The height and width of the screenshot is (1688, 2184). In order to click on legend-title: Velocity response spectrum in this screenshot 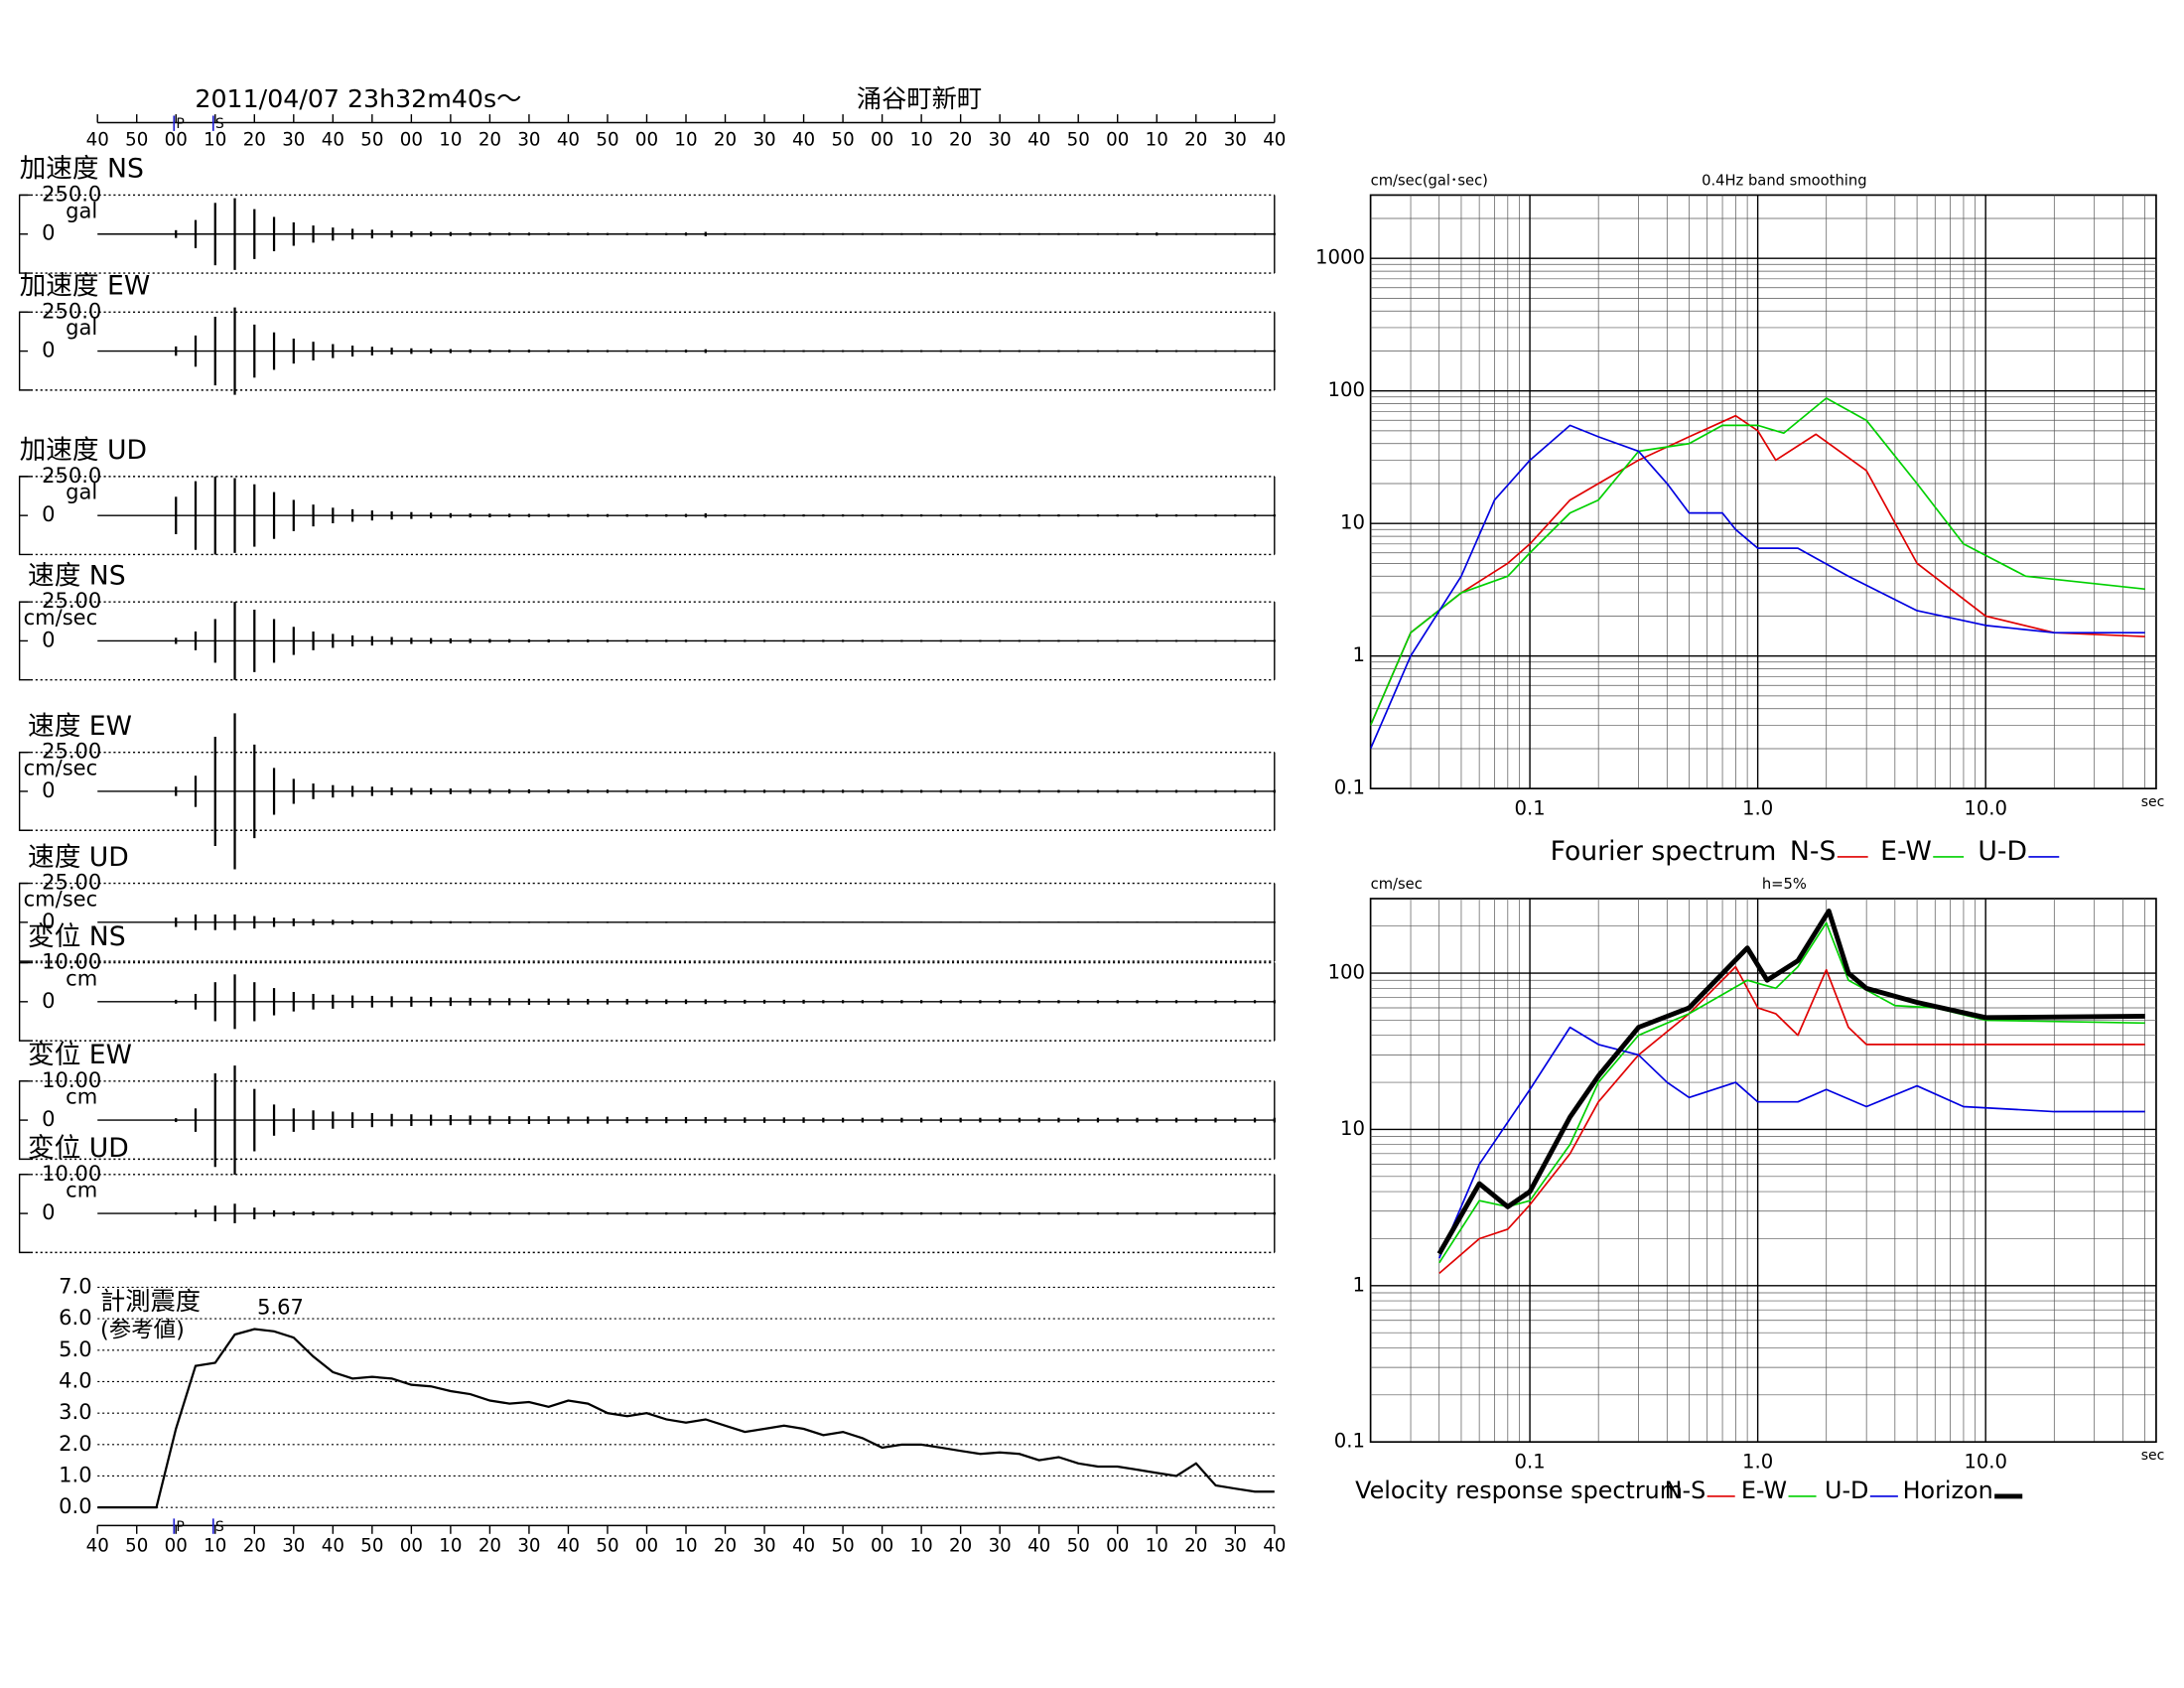, I will do `click(1519, 1490)`.